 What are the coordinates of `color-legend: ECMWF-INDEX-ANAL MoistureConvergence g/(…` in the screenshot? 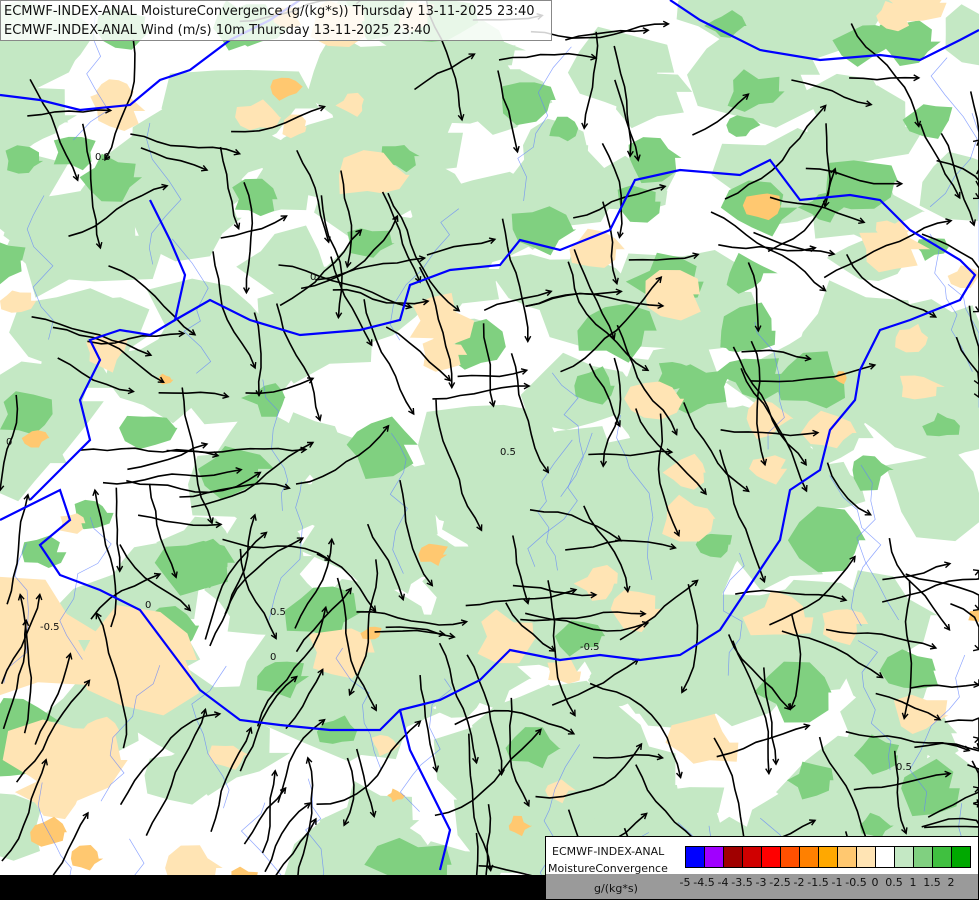 It's located at (762, 868).